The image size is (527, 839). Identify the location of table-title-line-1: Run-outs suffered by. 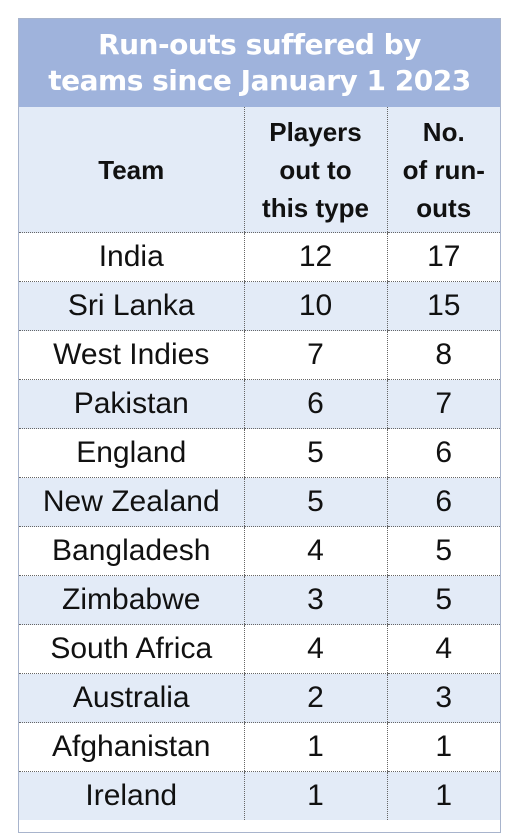
(259, 44).